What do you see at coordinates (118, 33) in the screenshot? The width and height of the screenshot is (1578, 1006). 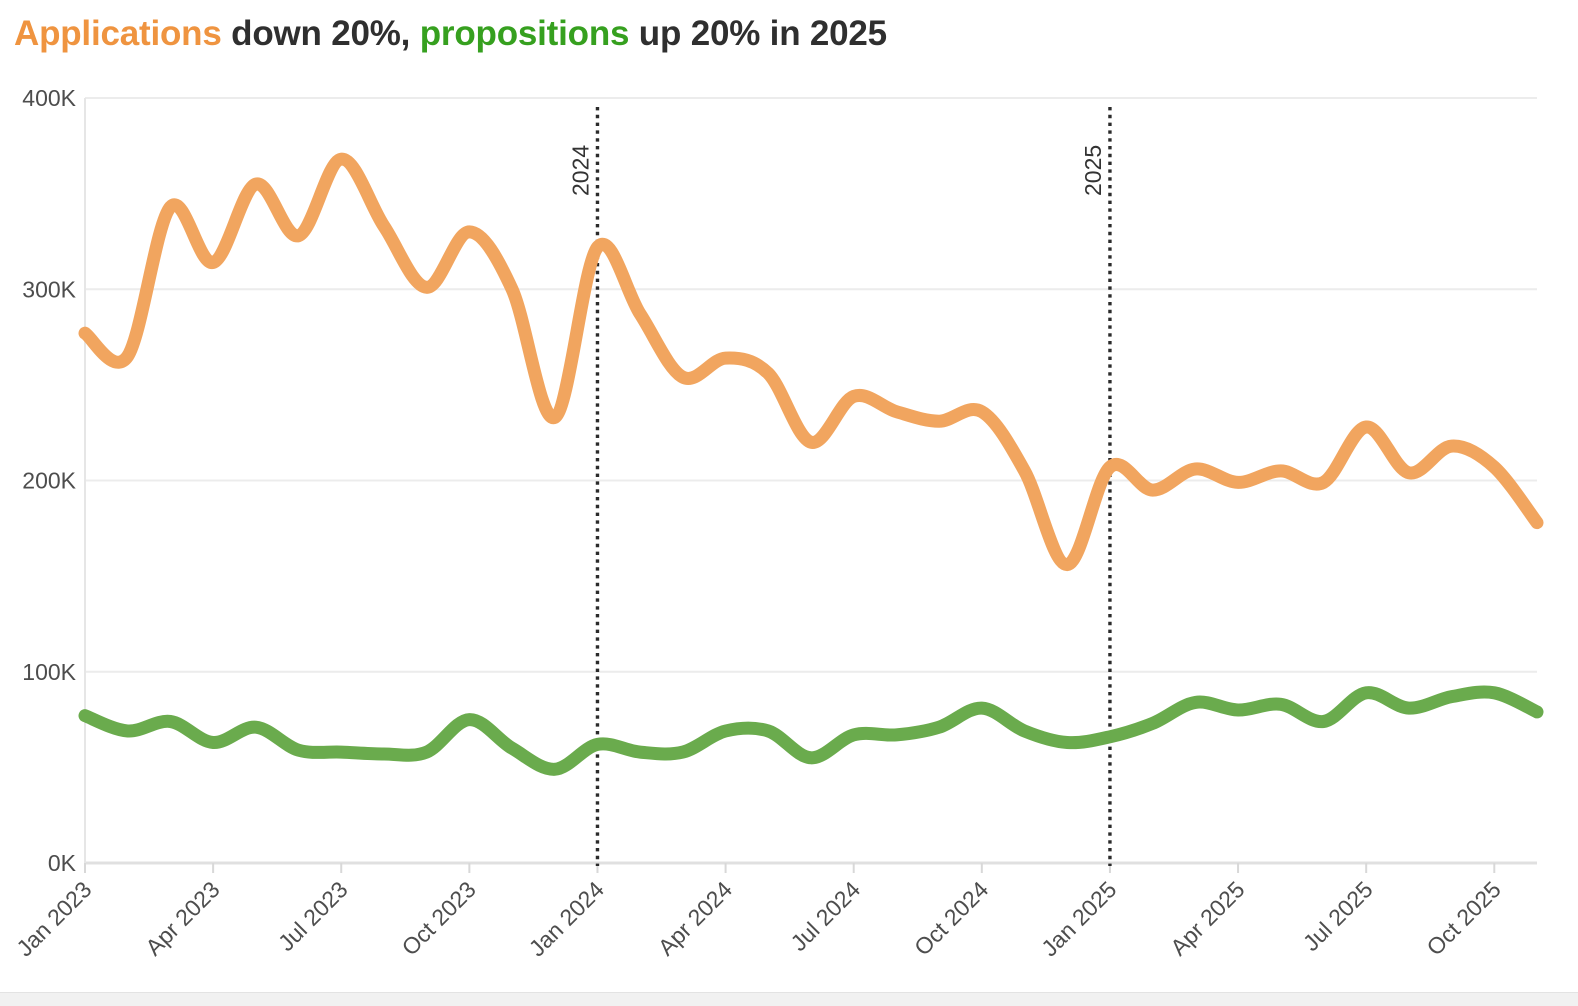 I see `title-segment-applications: Applications` at bounding box center [118, 33].